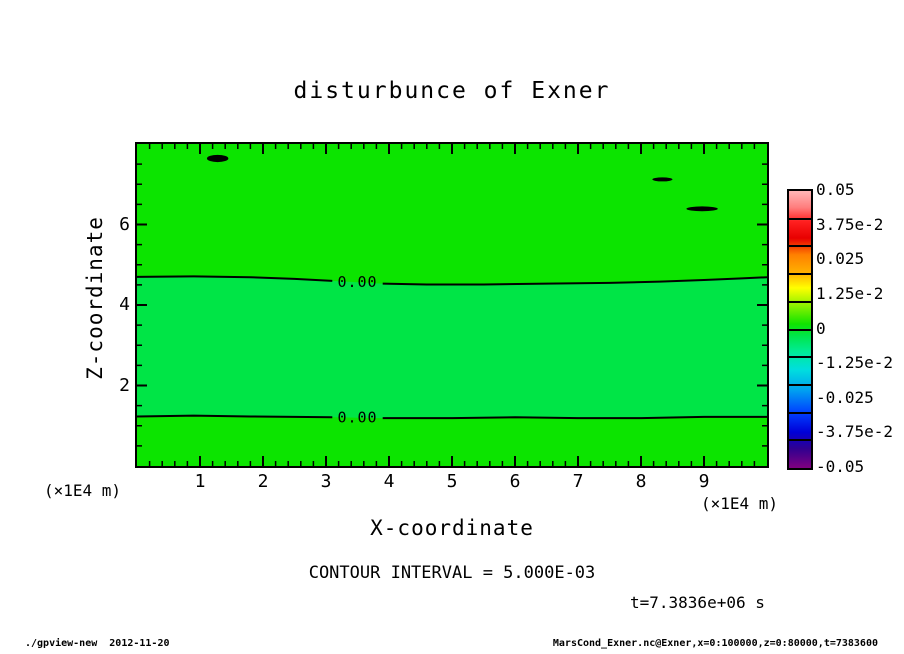 The width and height of the screenshot is (904, 654). What do you see at coordinates (739, 503) in the screenshot?
I see `x-axis-unit: (×1E4 m)` at bounding box center [739, 503].